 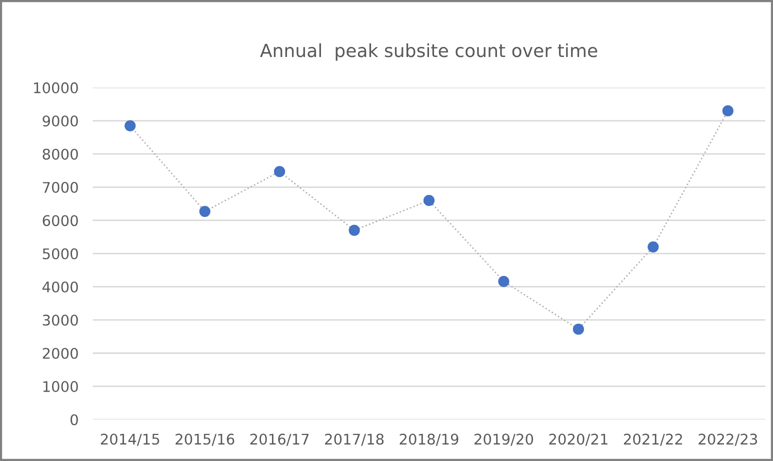 What do you see at coordinates (130, 440) in the screenshot?
I see `x-tick-label: 2014/15` at bounding box center [130, 440].